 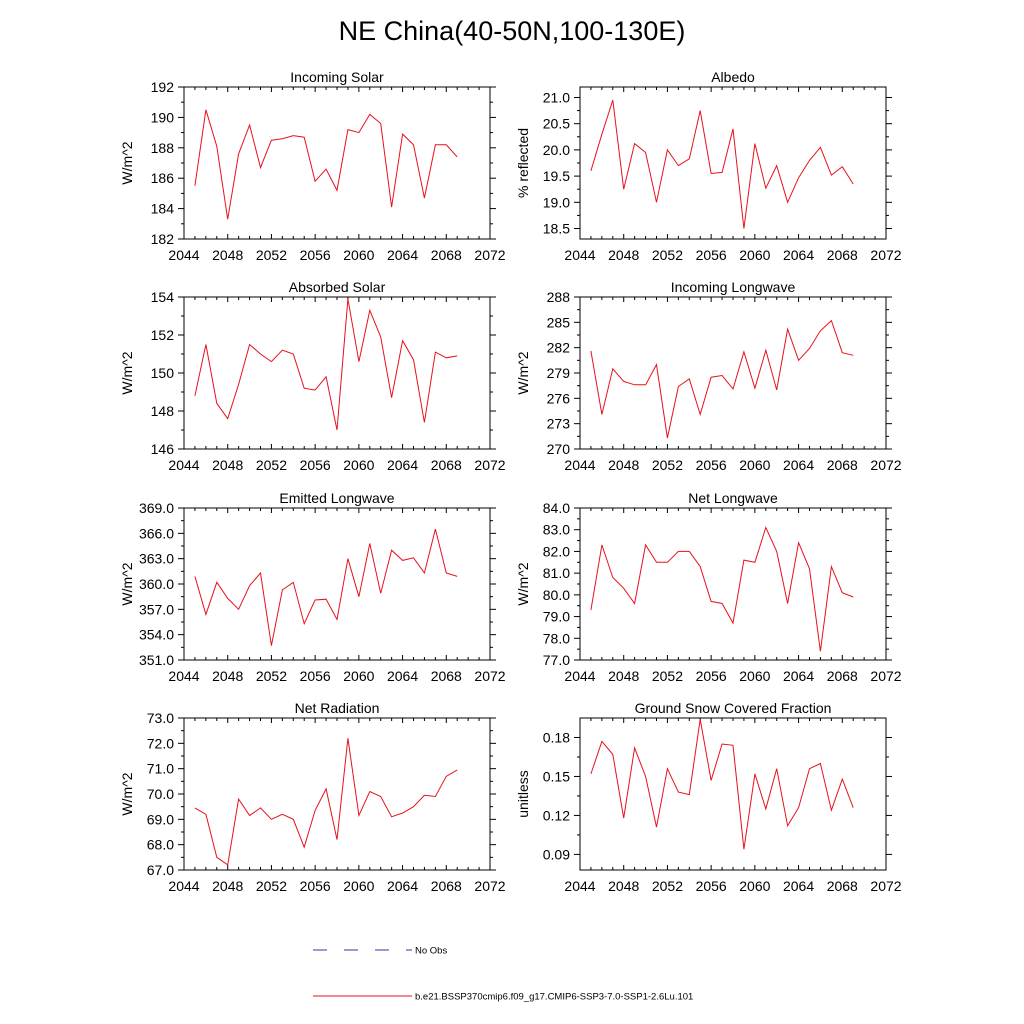 I want to click on panel-title: Absorbed Solar, so click(x=337, y=287).